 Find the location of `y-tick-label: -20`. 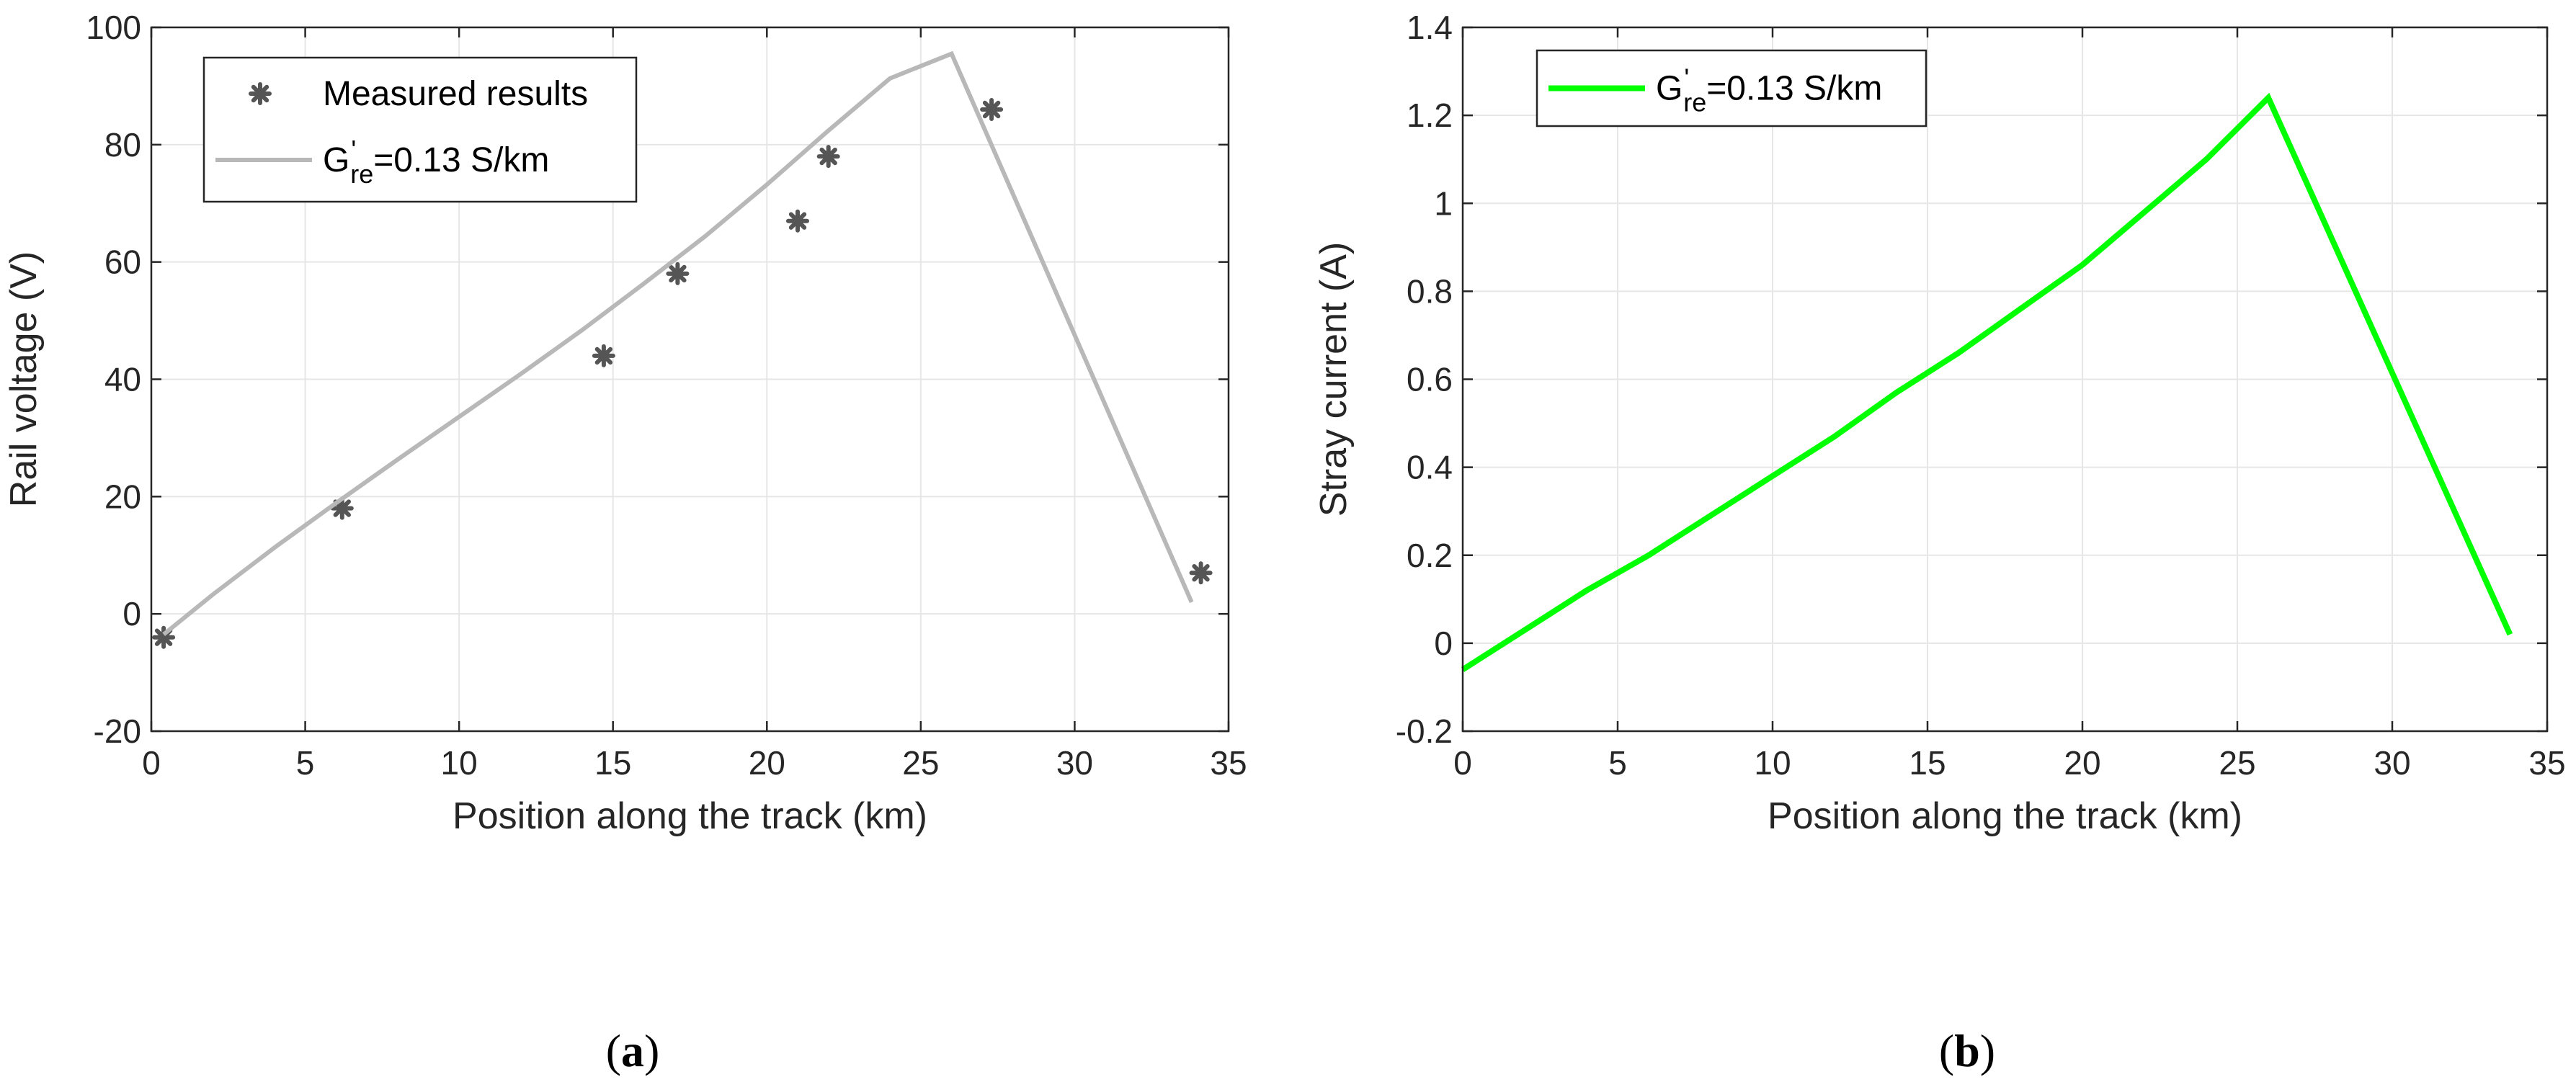

y-tick-label: -20 is located at coordinates (117, 731).